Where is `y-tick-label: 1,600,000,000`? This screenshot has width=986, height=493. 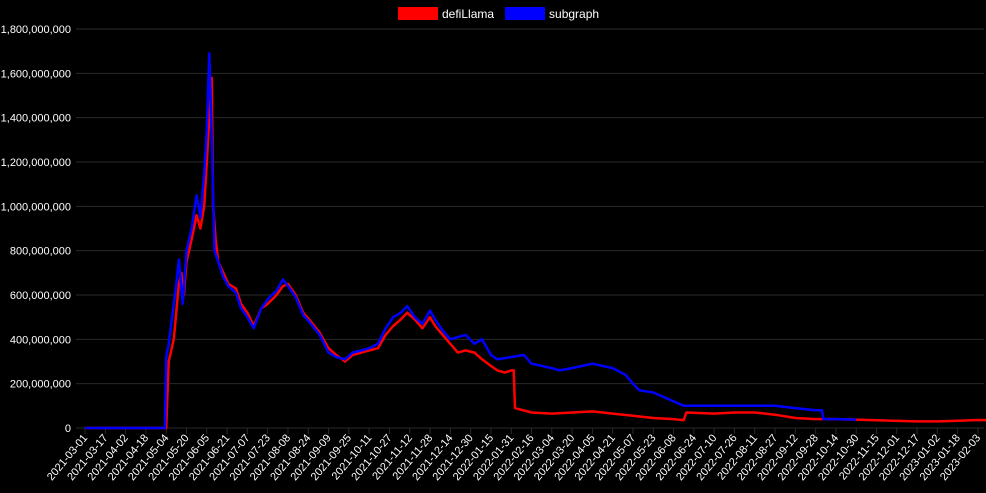
y-tick-label: 1,600,000,000 is located at coordinates (36, 74).